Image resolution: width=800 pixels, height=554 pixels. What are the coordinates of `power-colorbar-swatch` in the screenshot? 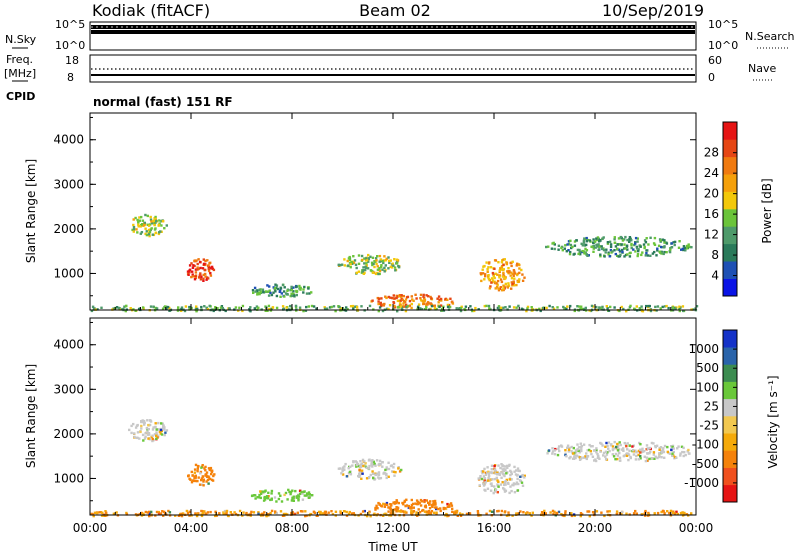 It's located at (730, 131).